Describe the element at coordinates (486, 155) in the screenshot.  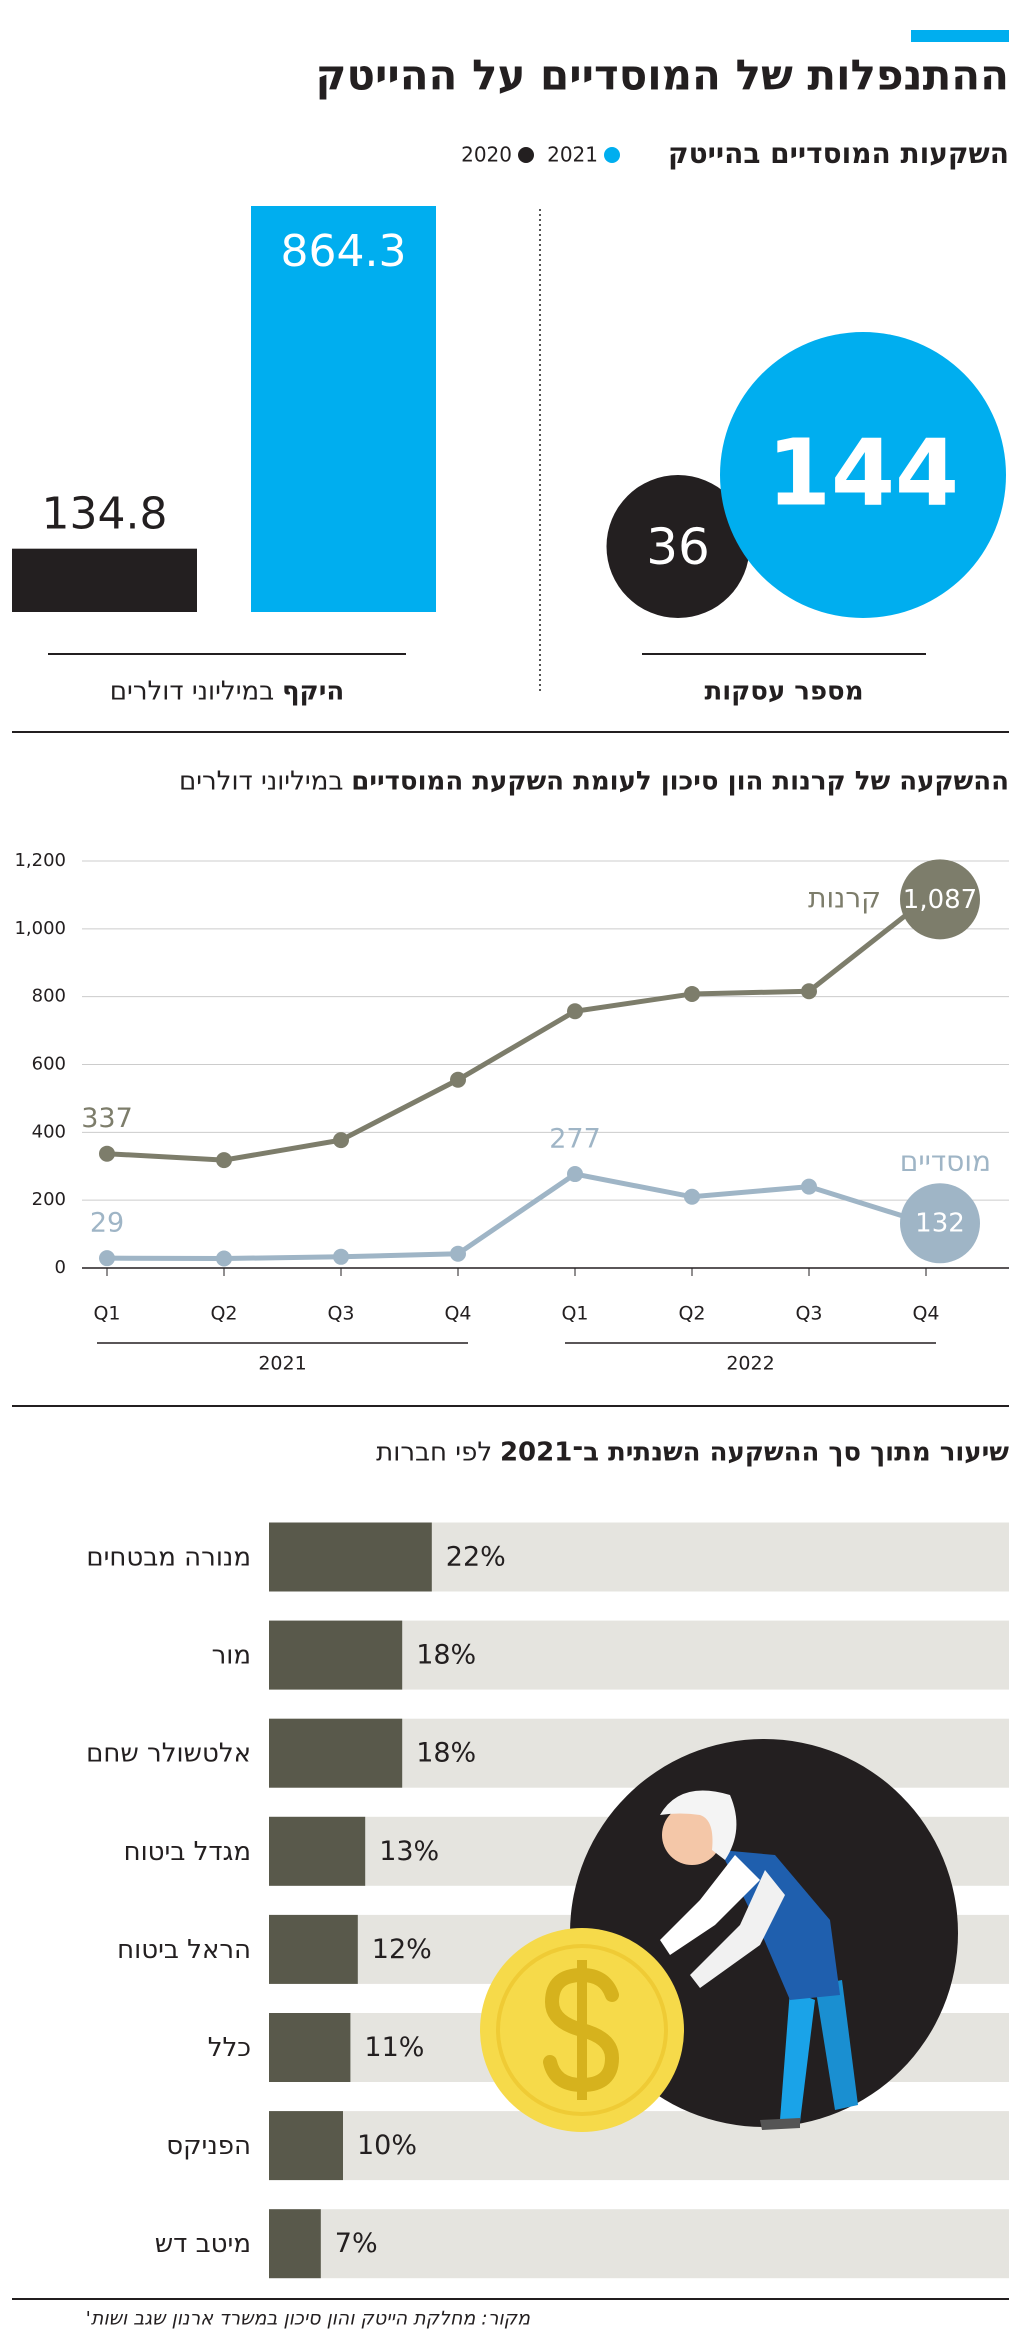
I see `legend-label: 2020` at that location.